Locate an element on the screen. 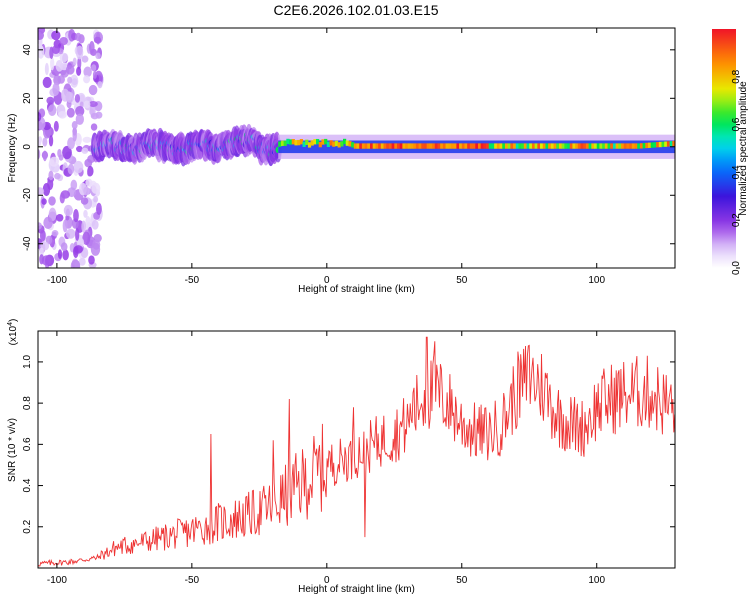  y-tick-label: 0.4 is located at coordinates (27, 485).